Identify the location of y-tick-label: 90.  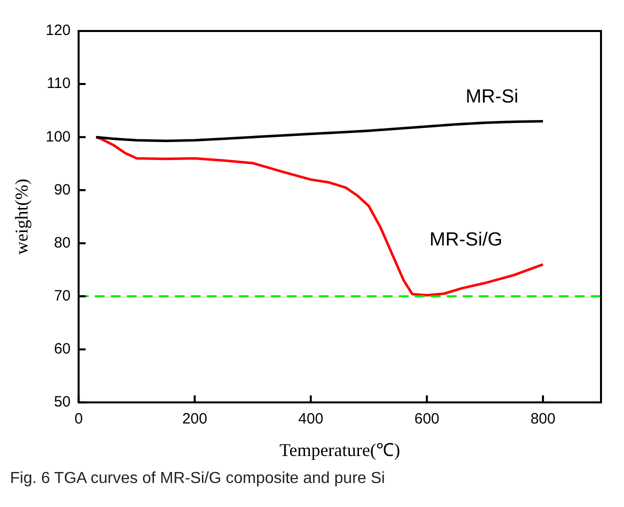
(62, 189).